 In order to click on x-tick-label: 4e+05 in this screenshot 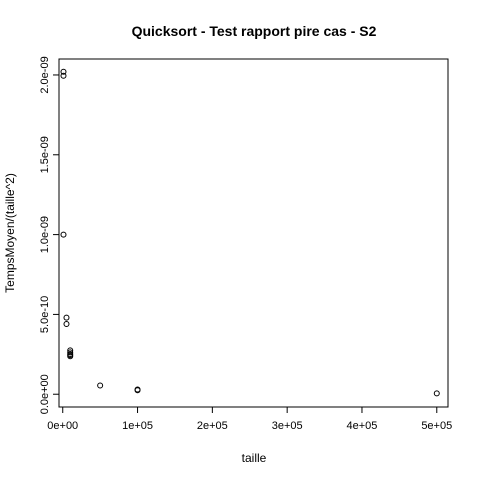, I will do `click(362, 426)`.